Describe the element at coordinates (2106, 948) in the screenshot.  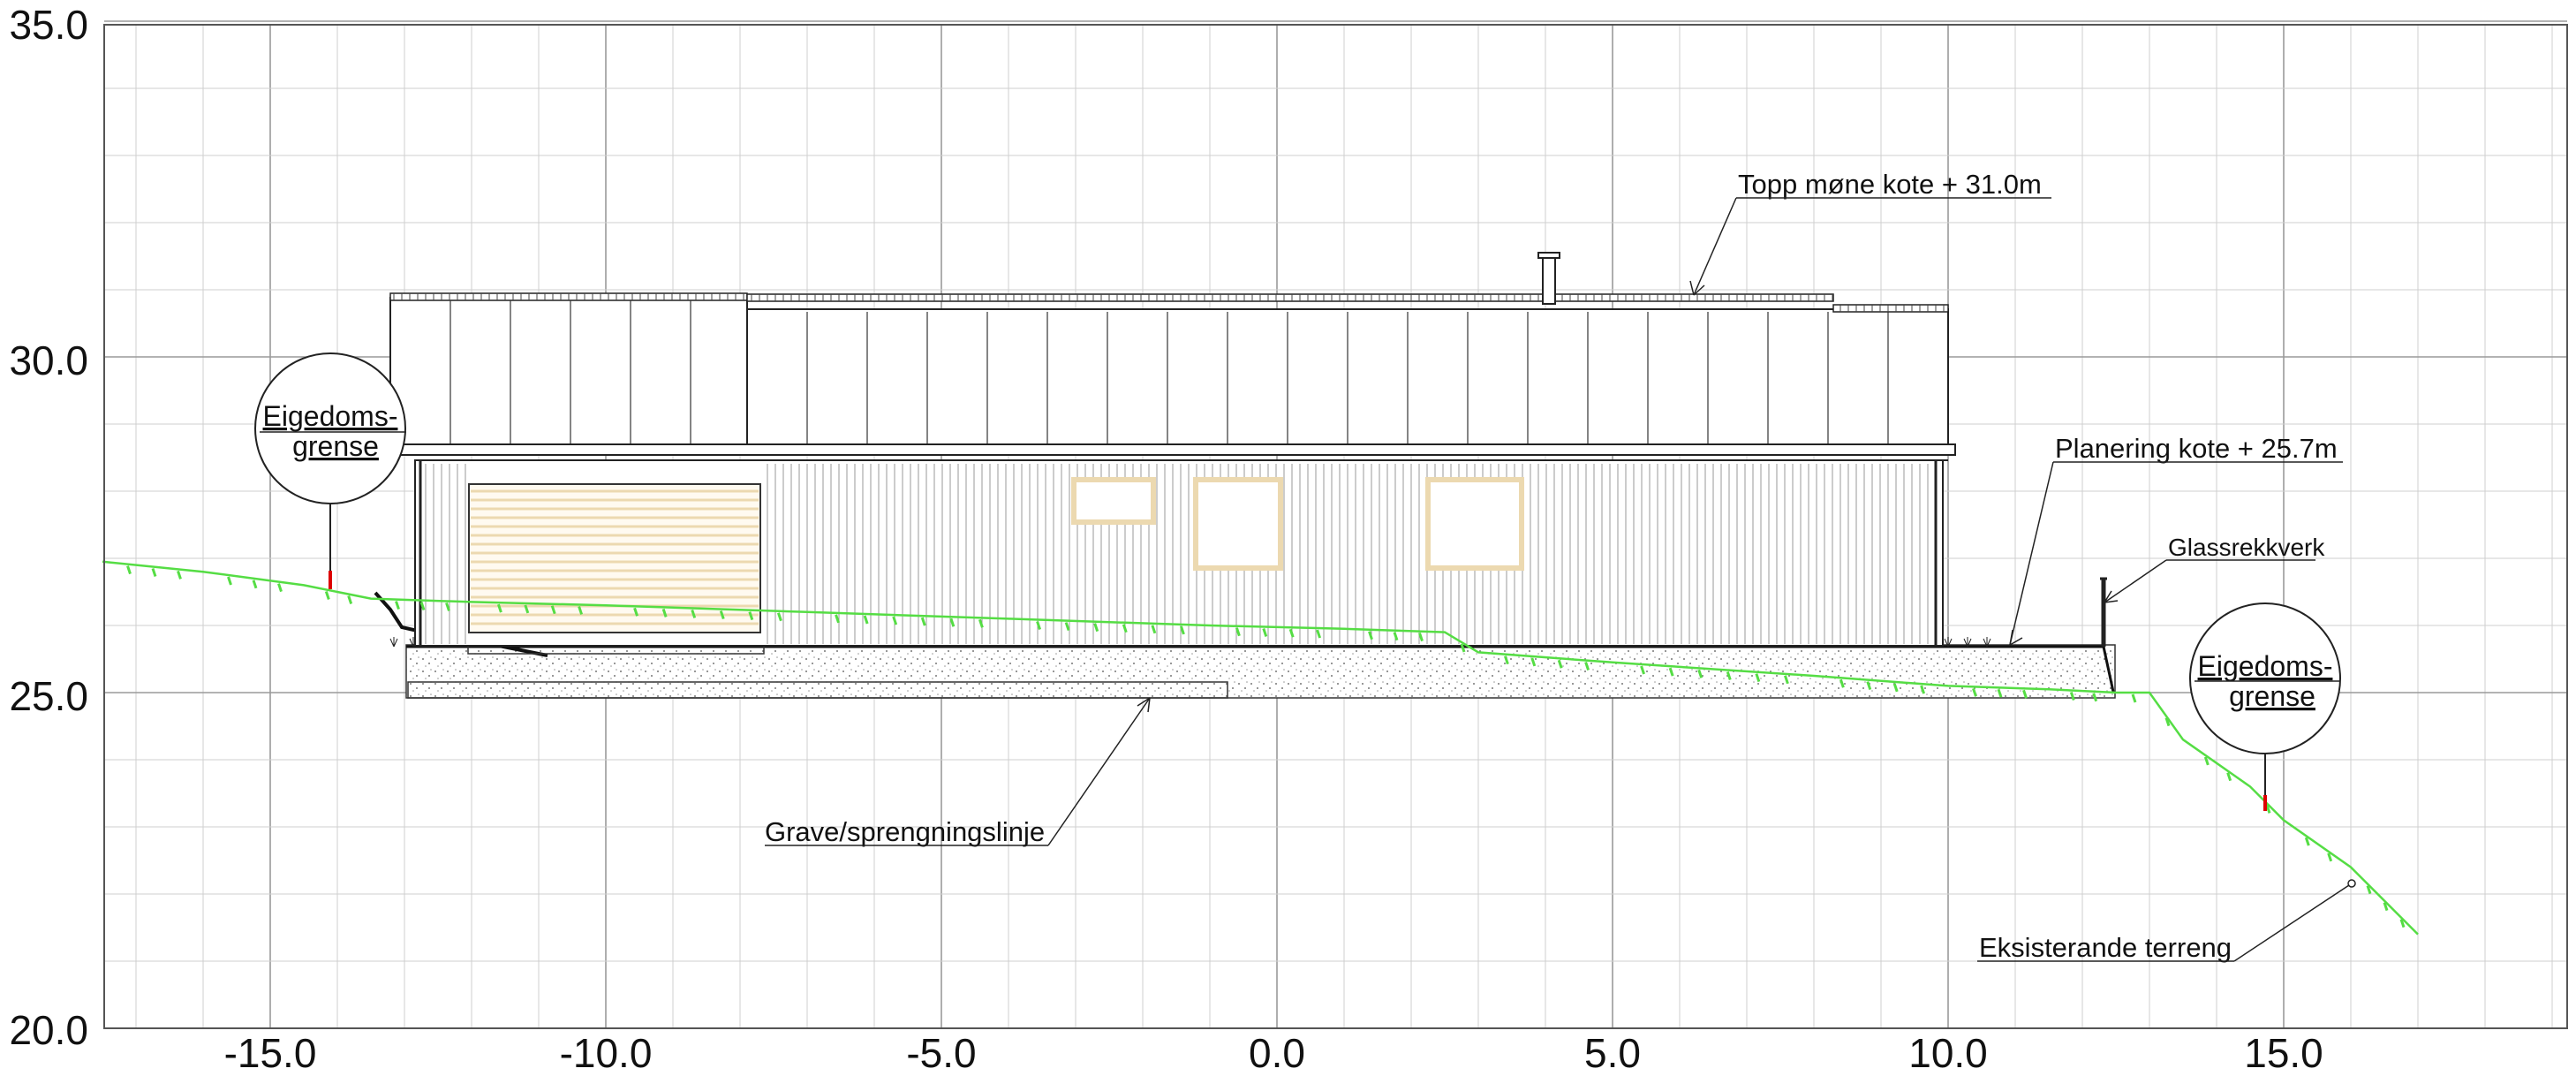
I see `terrain-label: Eksisterande terreng` at that location.